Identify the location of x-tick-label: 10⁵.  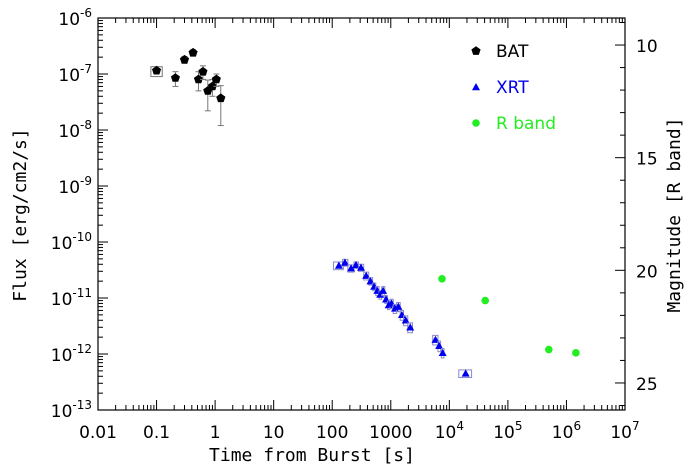
(507, 431).